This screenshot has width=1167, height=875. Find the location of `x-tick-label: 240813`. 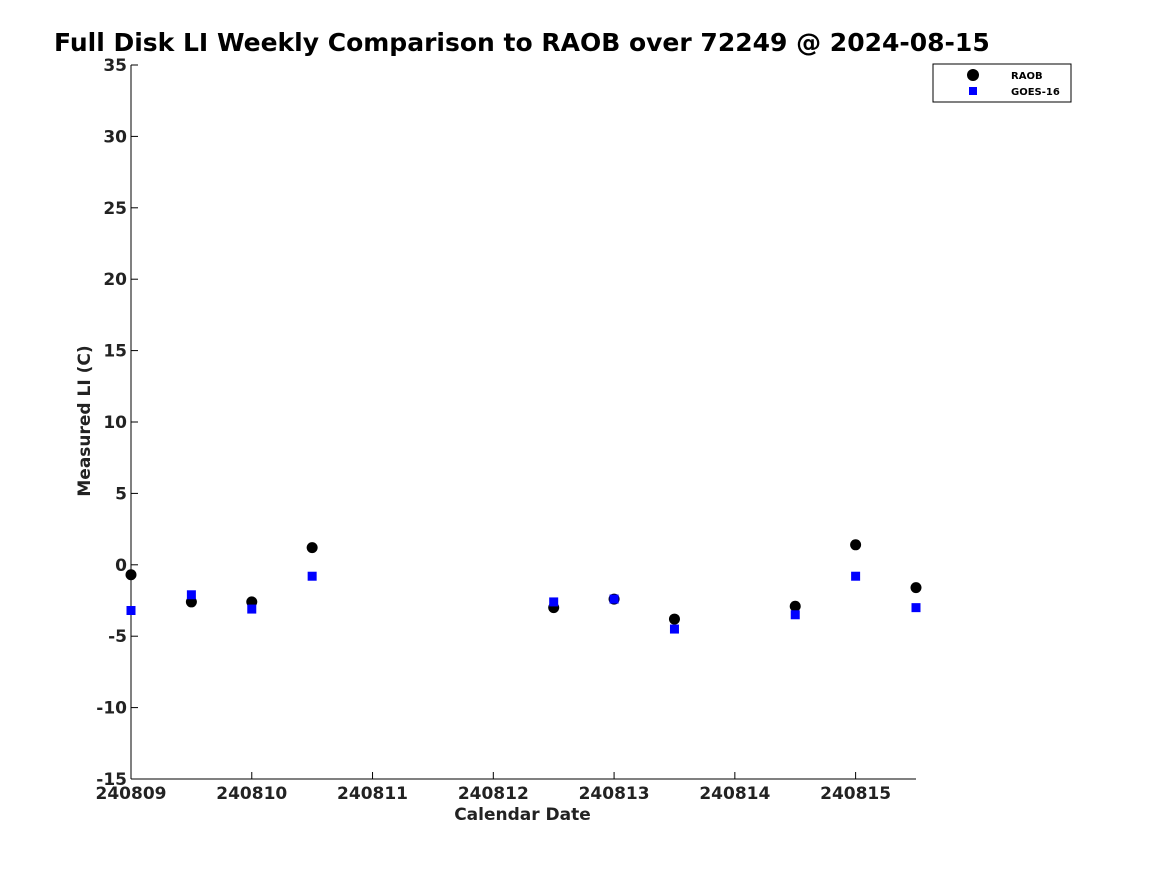

x-tick-label: 240813 is located at coordinates (614, 794).